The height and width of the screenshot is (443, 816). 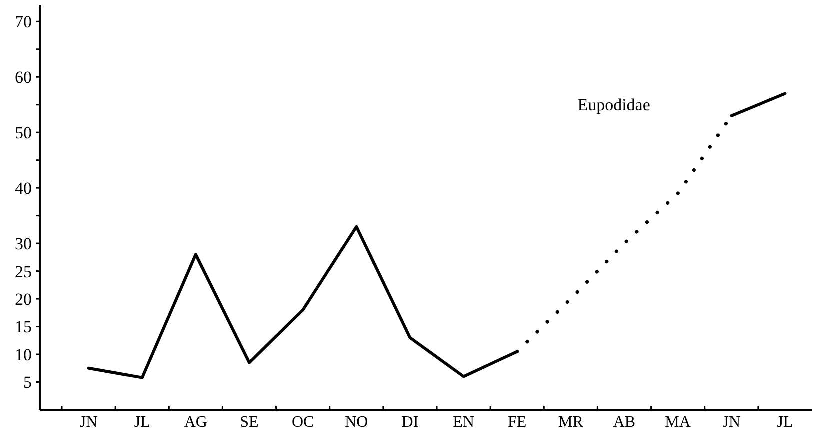 I want to click on y-tick-label: 60, so click(x=23, y=78).